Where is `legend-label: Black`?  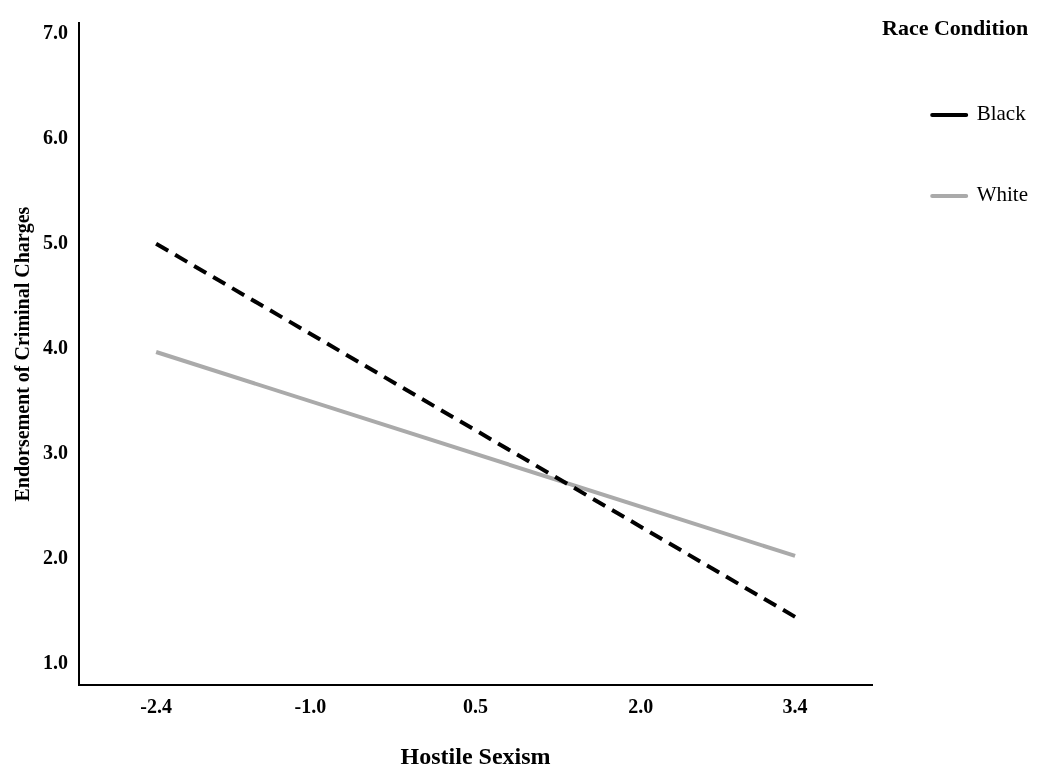
legend-label: Black is located at coordinates (1001, 113).